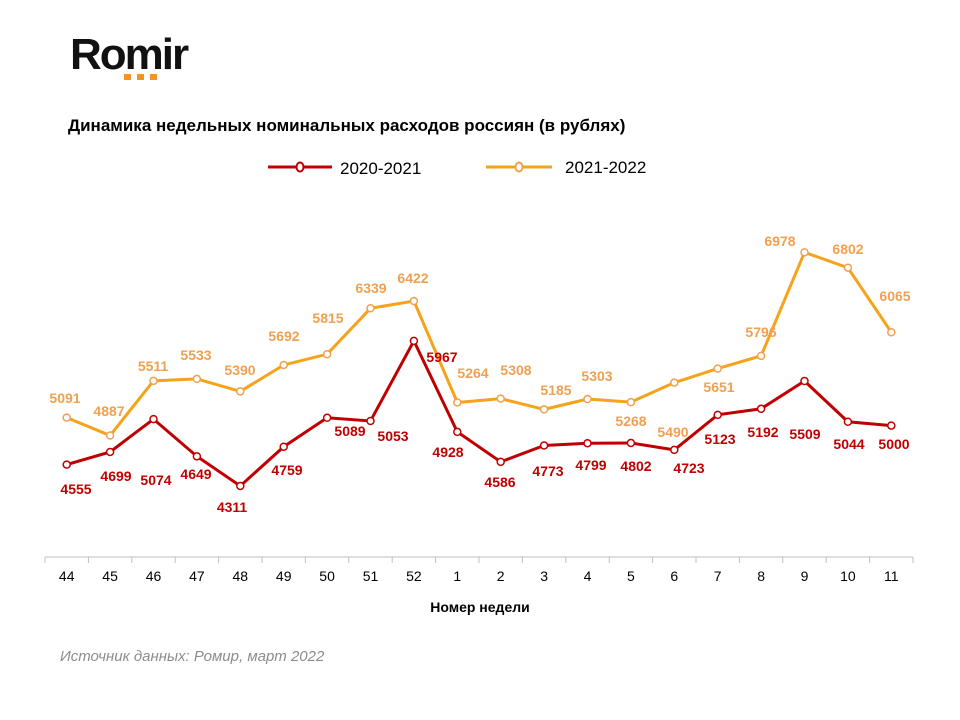 The height and width of the screenshot is (720, 960). Describe the element at coordinates (457, 168) in the screenshot. I see `legend: 2020-2021 2021-2022` at that location.